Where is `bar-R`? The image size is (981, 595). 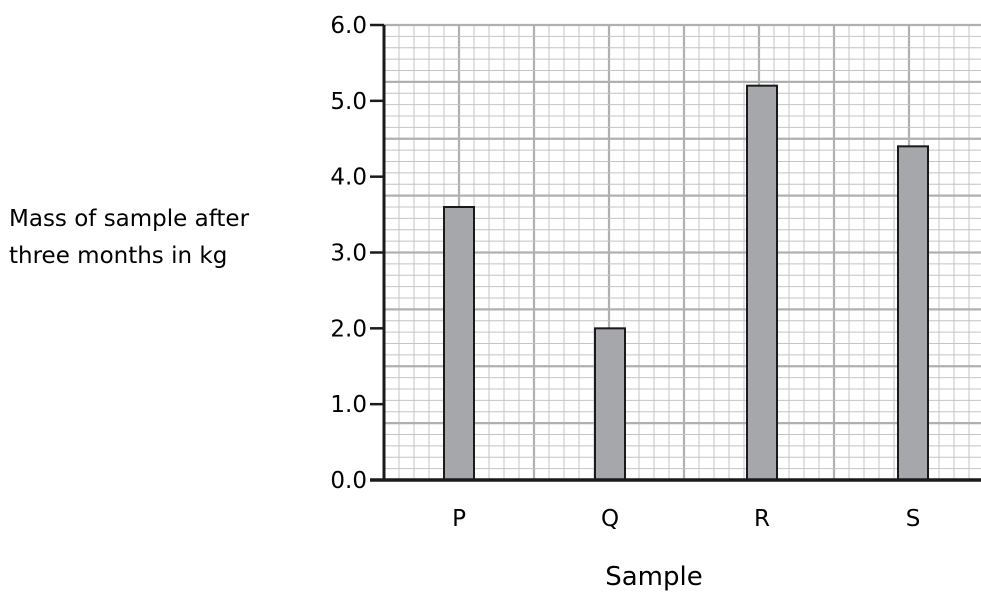
bar-R is located at coordinates (762, 283).